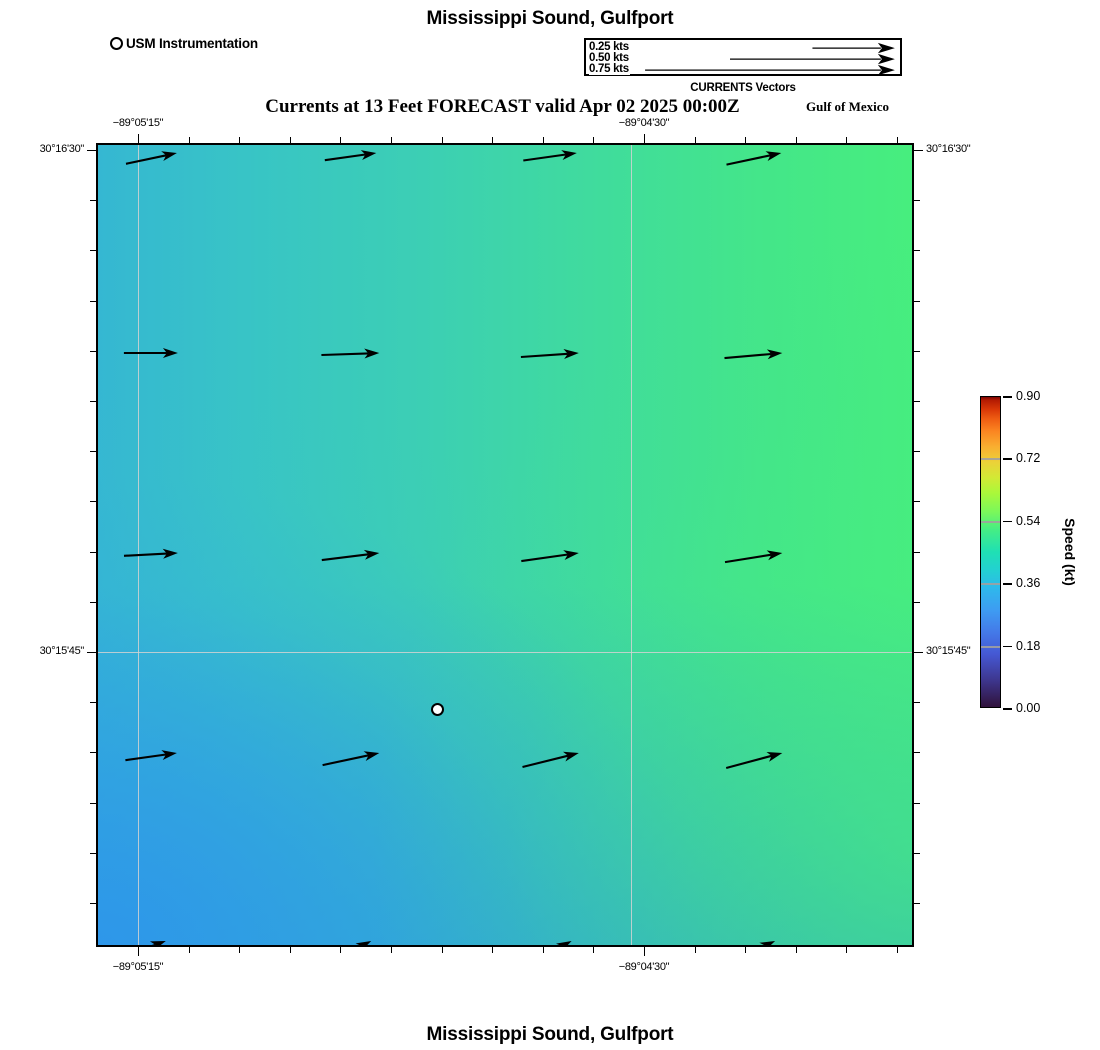 This screenshot has height=1050, width=1100. I want to click on open-circle-marker-icon, so click(116, 43).